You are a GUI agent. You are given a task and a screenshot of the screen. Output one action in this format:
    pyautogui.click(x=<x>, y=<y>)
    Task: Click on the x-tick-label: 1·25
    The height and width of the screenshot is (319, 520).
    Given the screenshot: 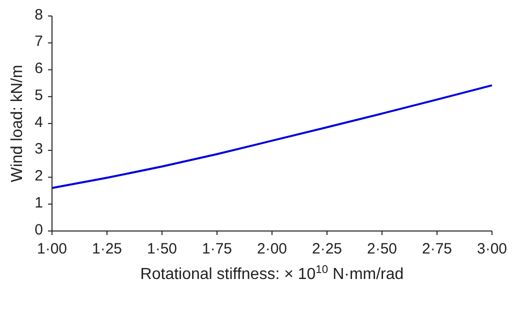 What is the action you would take?
    pyautogui.click(x=107, y=249)
    